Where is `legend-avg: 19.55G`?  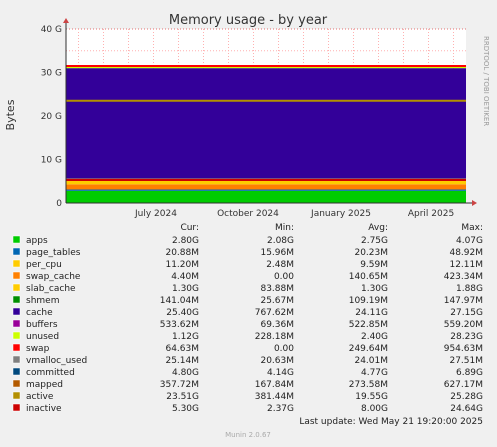
legend-avg: 19.55G is located at coordinates (371, 397).